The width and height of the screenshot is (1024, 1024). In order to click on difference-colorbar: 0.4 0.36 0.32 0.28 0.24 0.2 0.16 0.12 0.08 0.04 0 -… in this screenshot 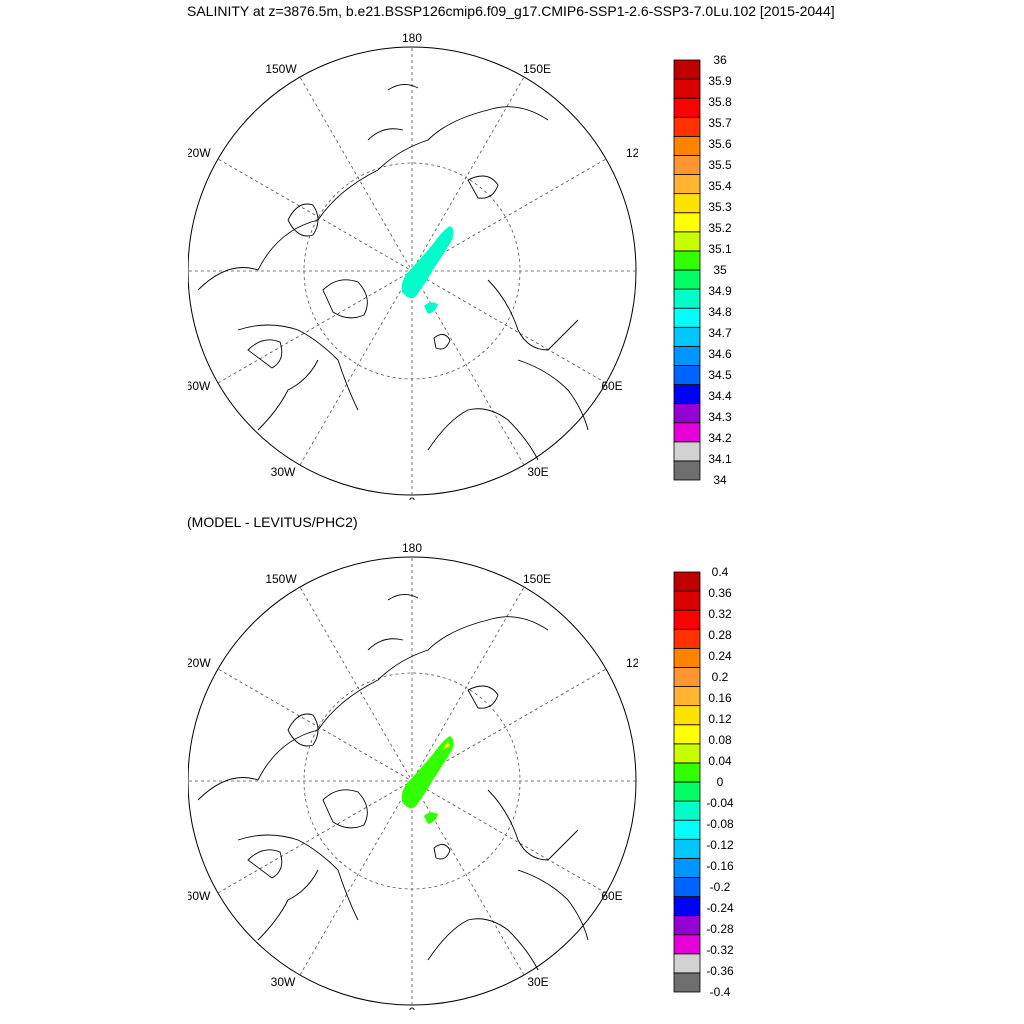, I will do `click(703, 782)`.